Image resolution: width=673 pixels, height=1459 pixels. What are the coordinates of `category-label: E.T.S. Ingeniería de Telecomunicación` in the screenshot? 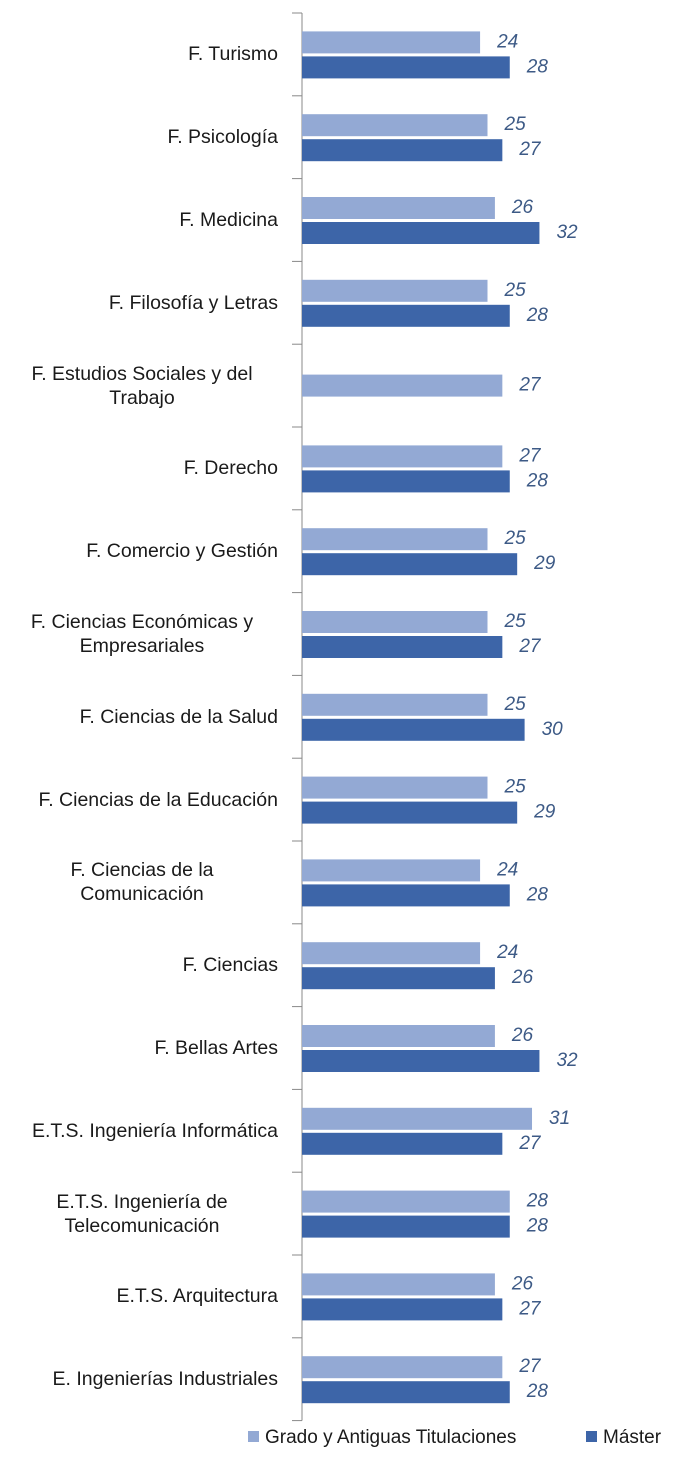 It's located at (142, 1213).